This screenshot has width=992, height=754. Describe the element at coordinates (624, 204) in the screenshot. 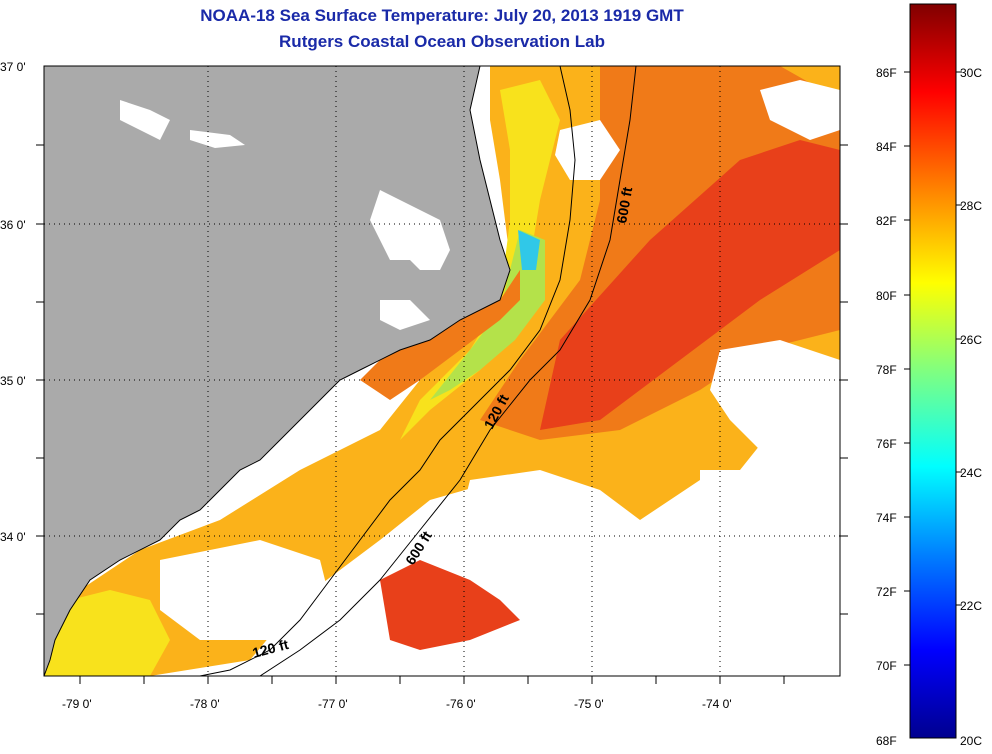

I see `contour-label-600-north: 600 ft` at that location.